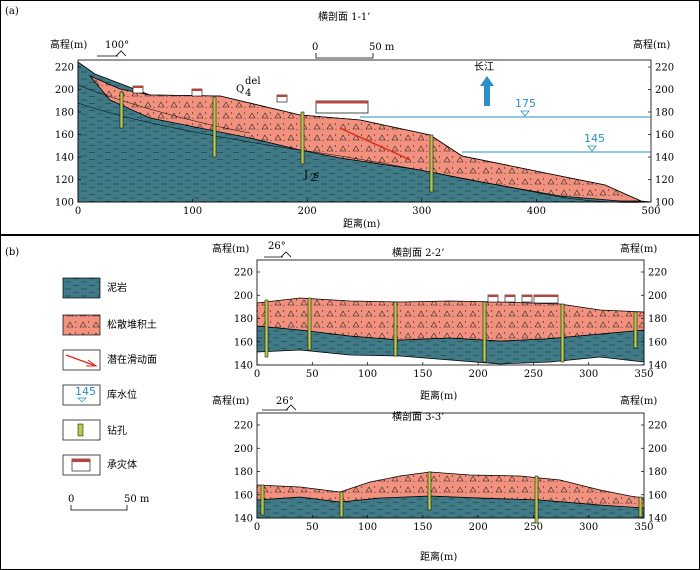 This screenshot has height=570, width=700. Describe the element at coordinates (214, 127) in the screenshot. I see `borehole-a2` at that location.